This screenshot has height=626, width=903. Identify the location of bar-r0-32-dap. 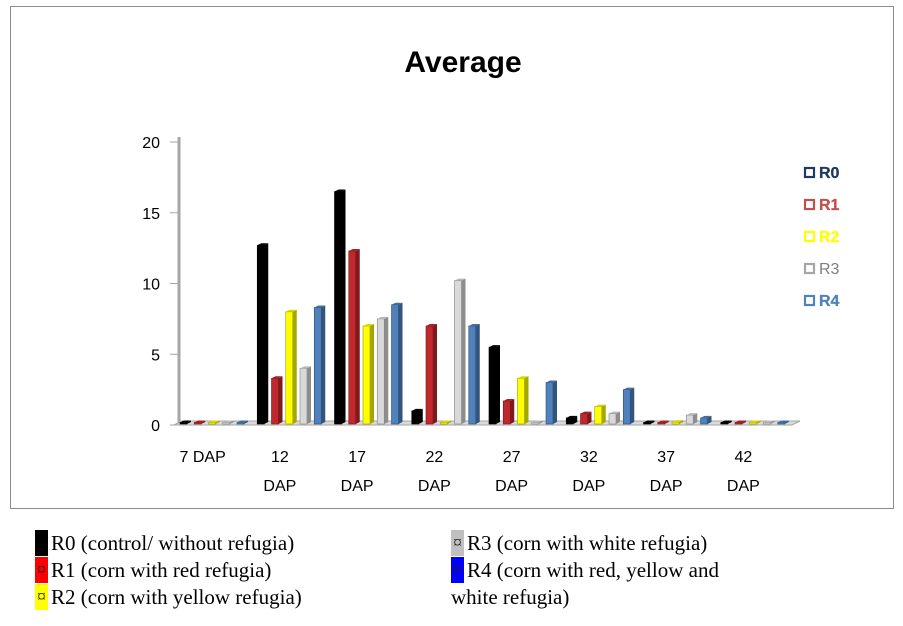
(571, 420).